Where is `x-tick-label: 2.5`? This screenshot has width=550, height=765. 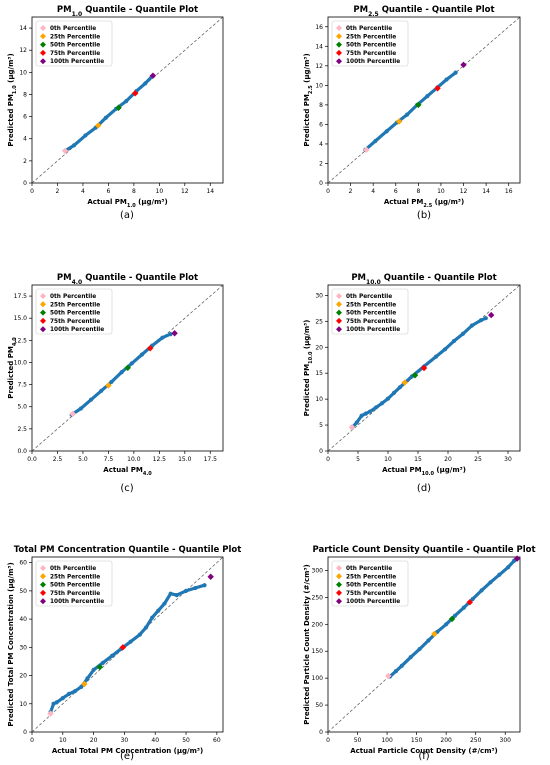
x-tick-label: 2.5 is located at coordinates (58, 459).